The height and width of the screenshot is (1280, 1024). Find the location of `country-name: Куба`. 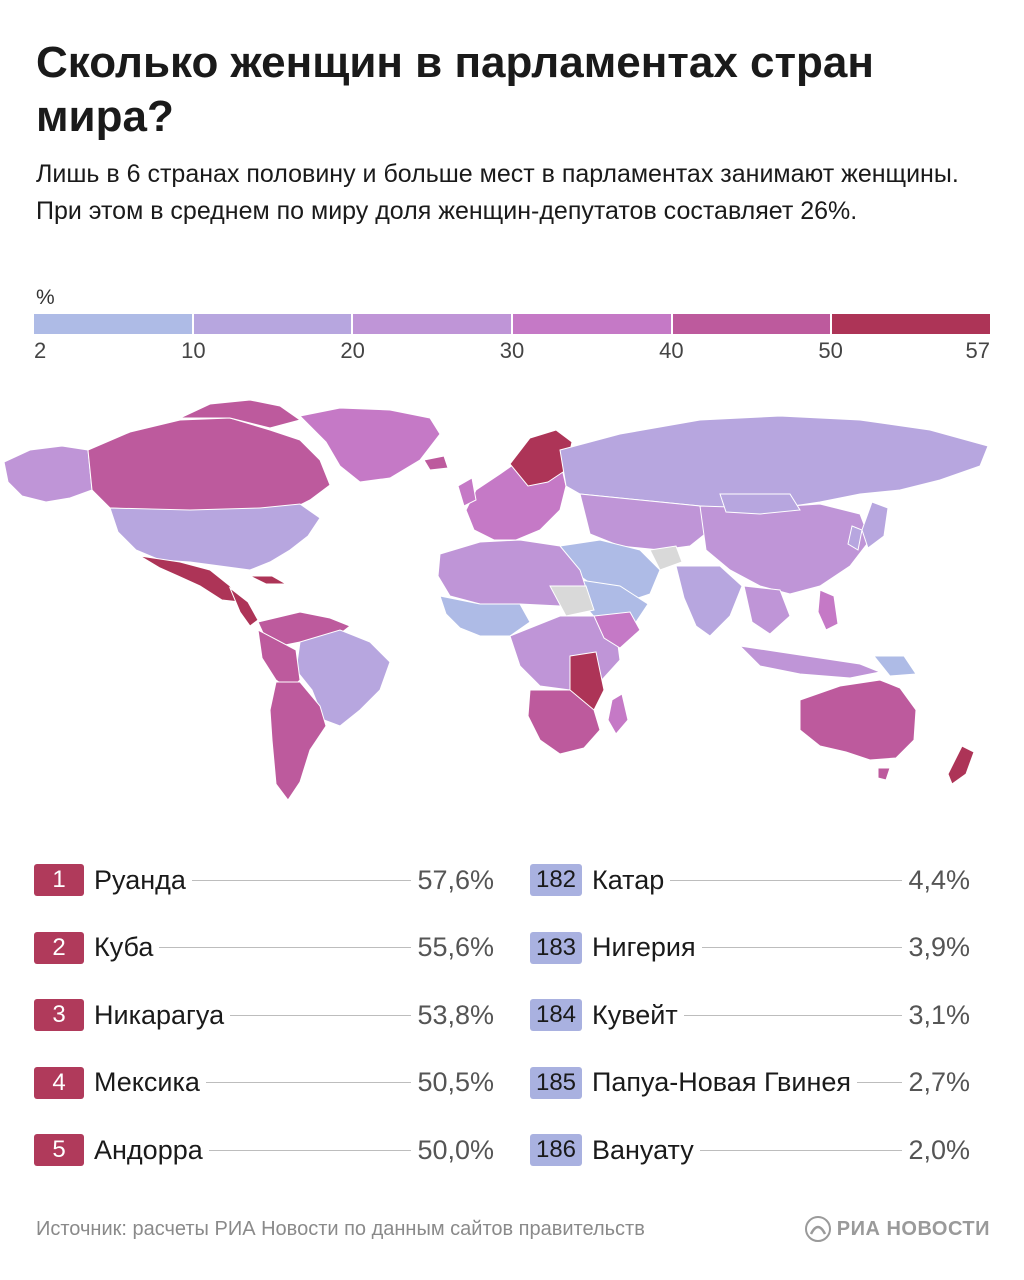

country-name: Куба is located at coordinates (124, 947).